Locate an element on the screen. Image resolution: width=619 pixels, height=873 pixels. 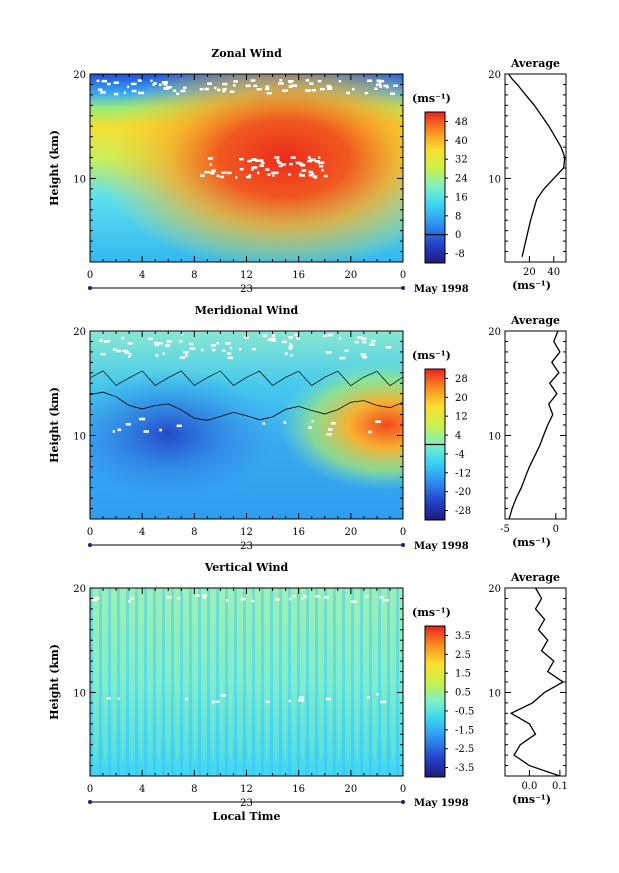
day-axis-end is located at coordinates (403, 802).